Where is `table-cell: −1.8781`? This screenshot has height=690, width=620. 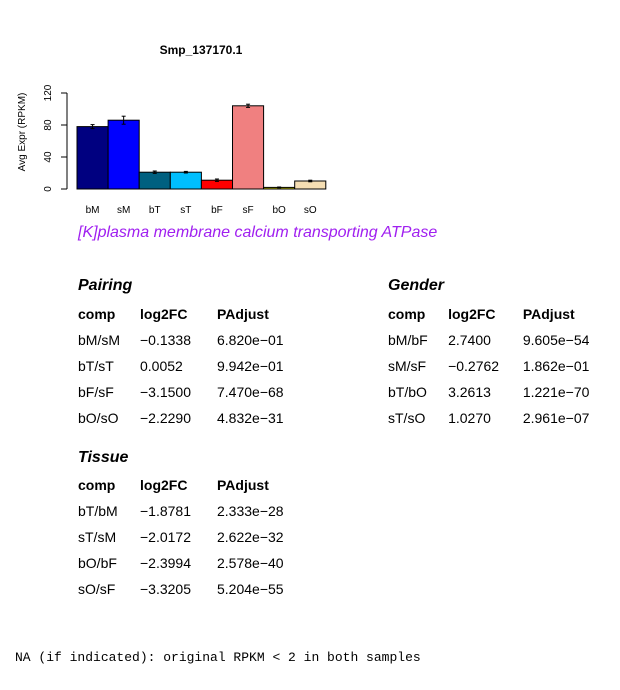 table-cell: −1.8781 is located at coordinates (165, 511).